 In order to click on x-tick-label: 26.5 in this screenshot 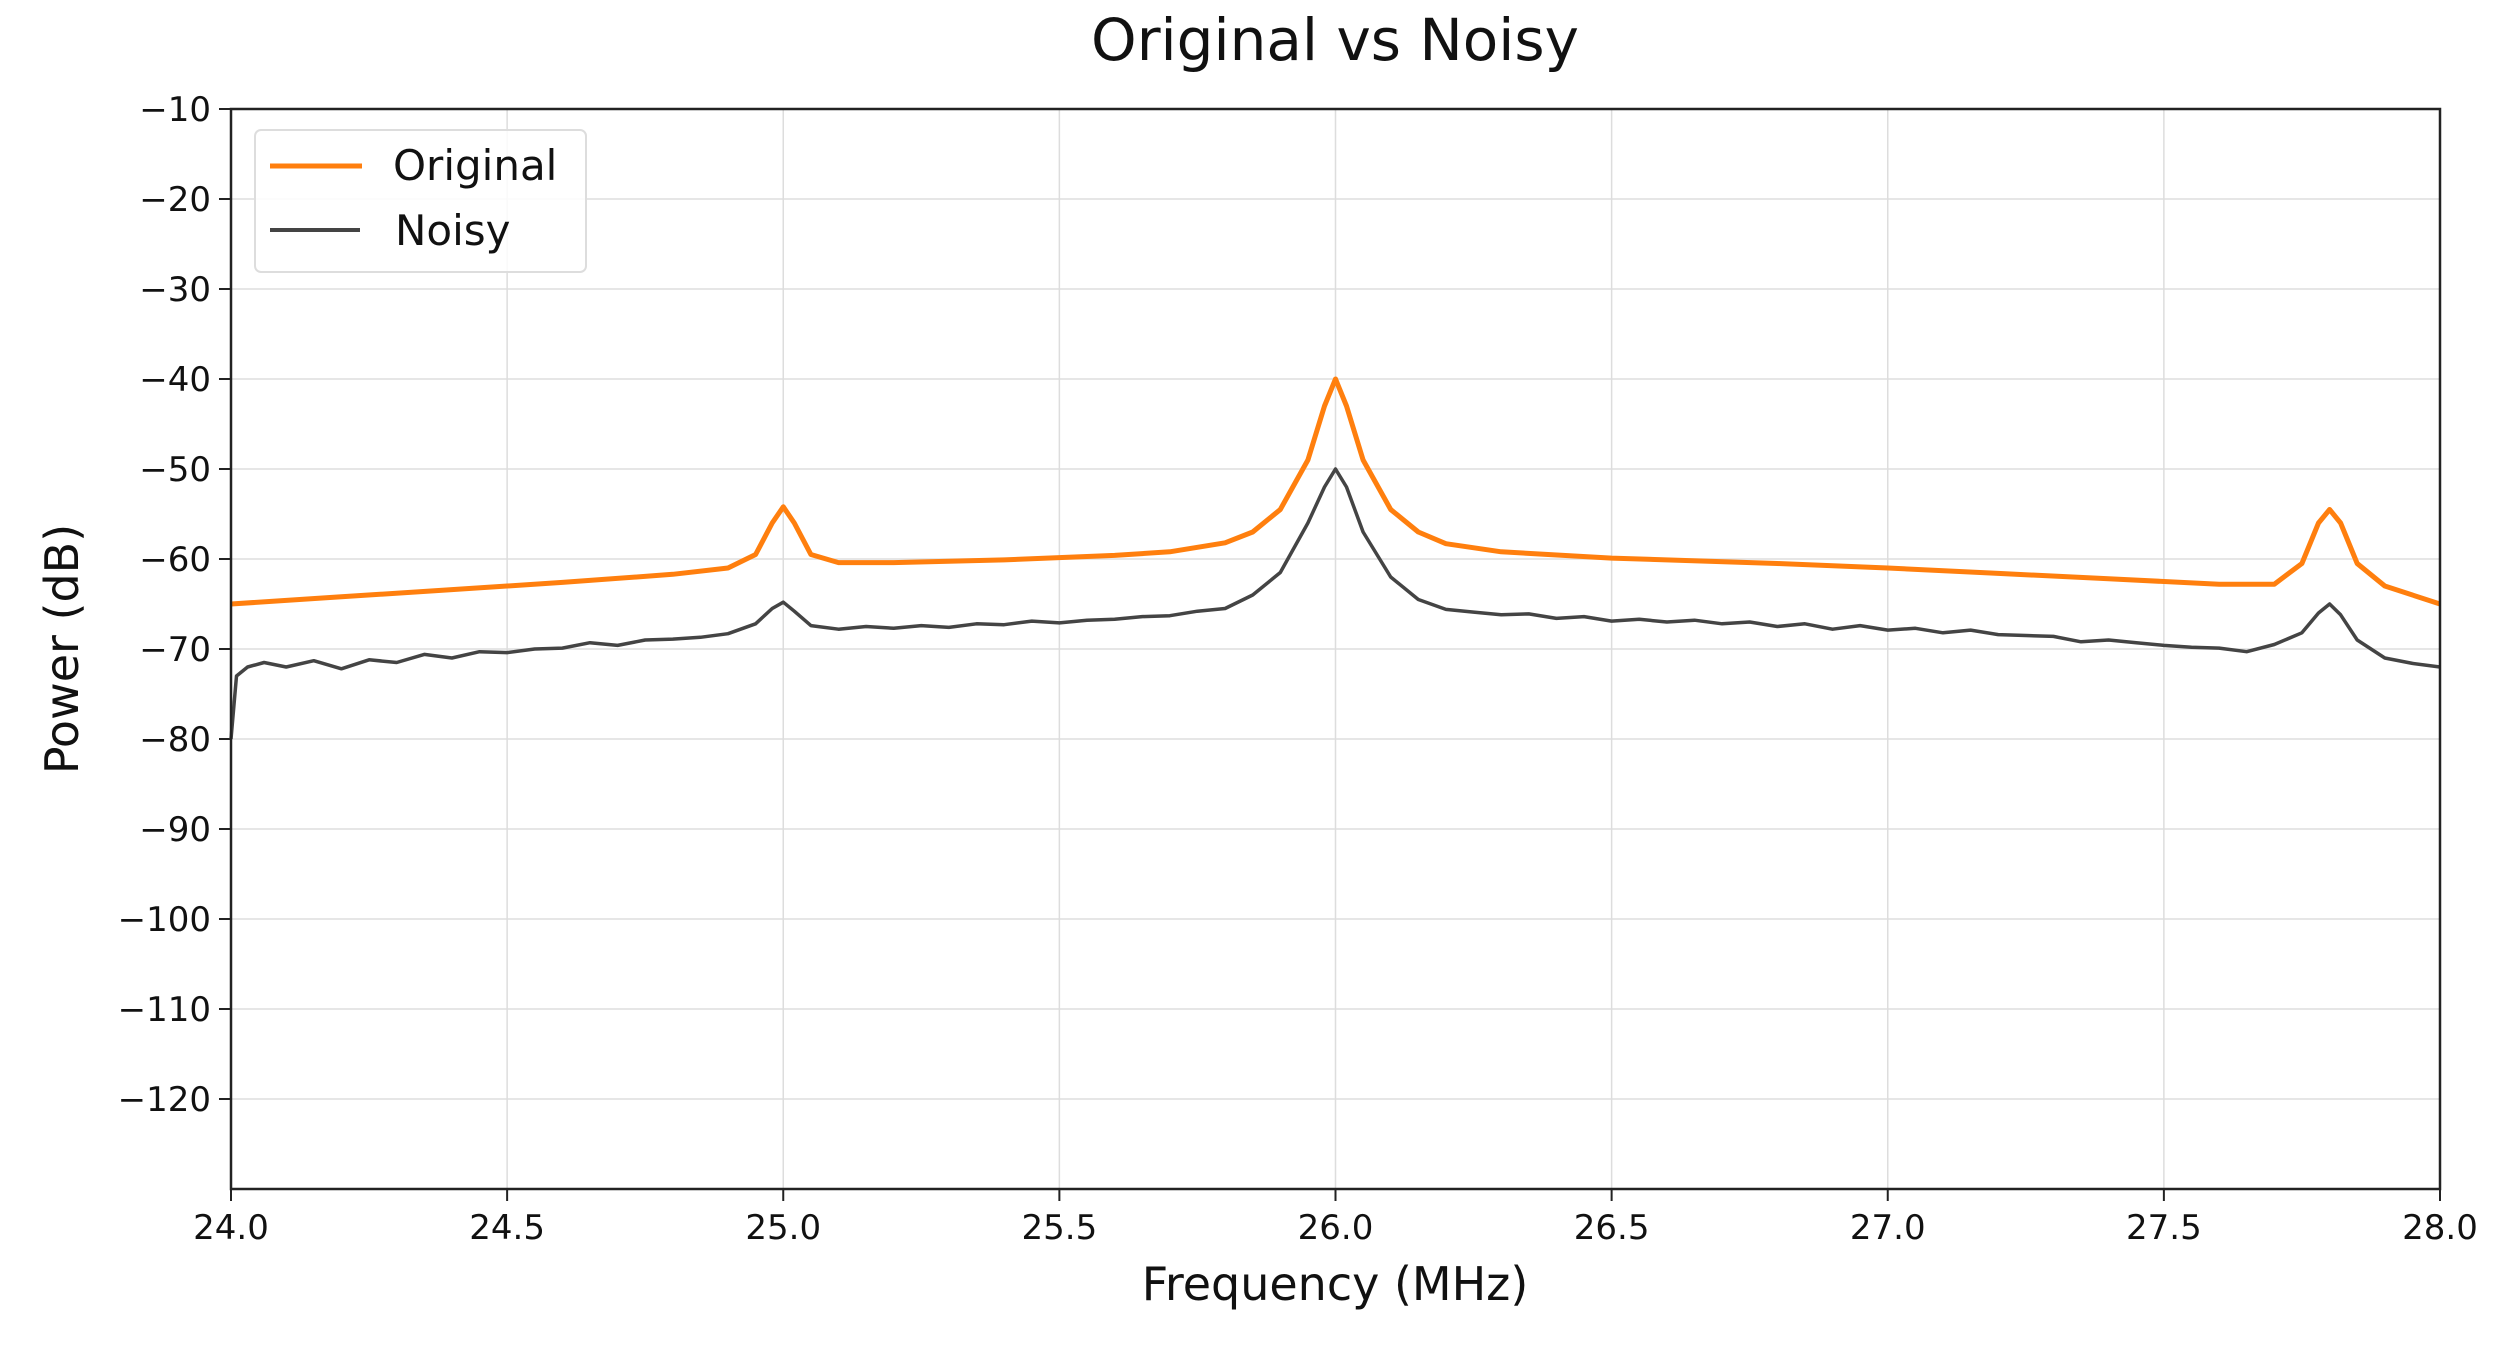, I will do `click(1612, 1228)`.